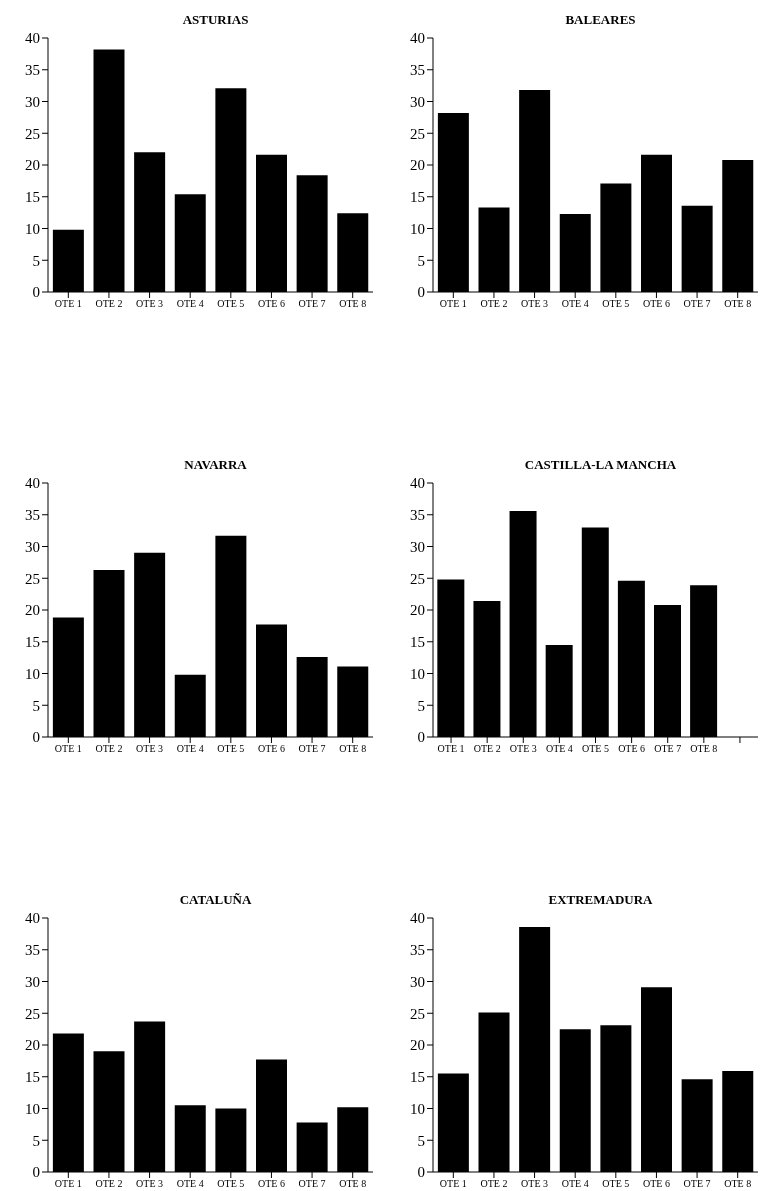  Describe the element at coordinates (600, 900) in the screenshot. I see `chart-title: EXTREMADURA` at that location.